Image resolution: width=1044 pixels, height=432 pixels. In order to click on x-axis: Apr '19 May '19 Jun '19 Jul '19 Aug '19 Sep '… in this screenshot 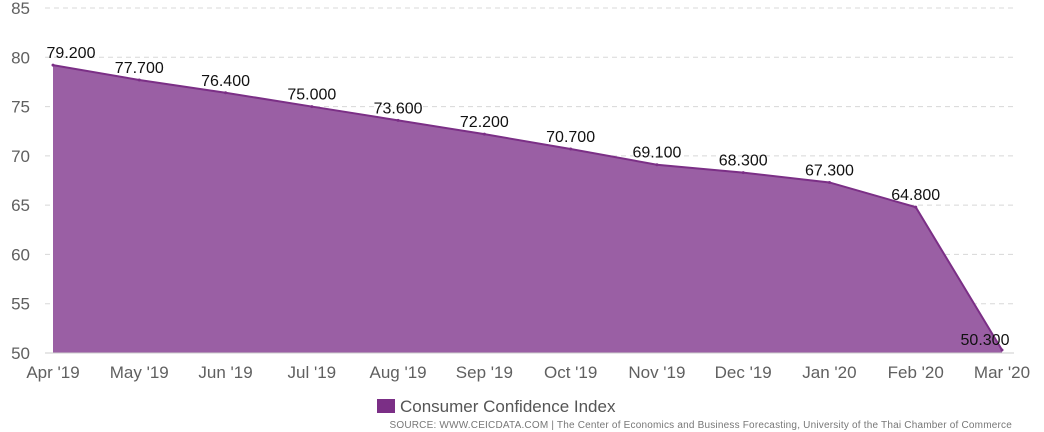, I will do `click(528, 367)`.